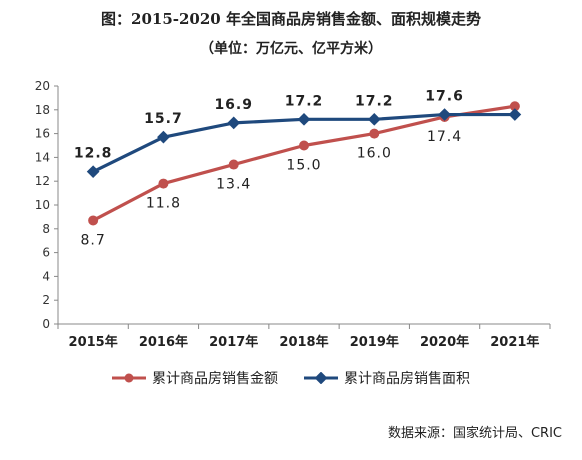 The width and height of the screenshot is (582, 460). What do you see at coordinates (42, 134) in the screenshot?
I see `y-tick-label: 16` at bounding box center [42, 134].